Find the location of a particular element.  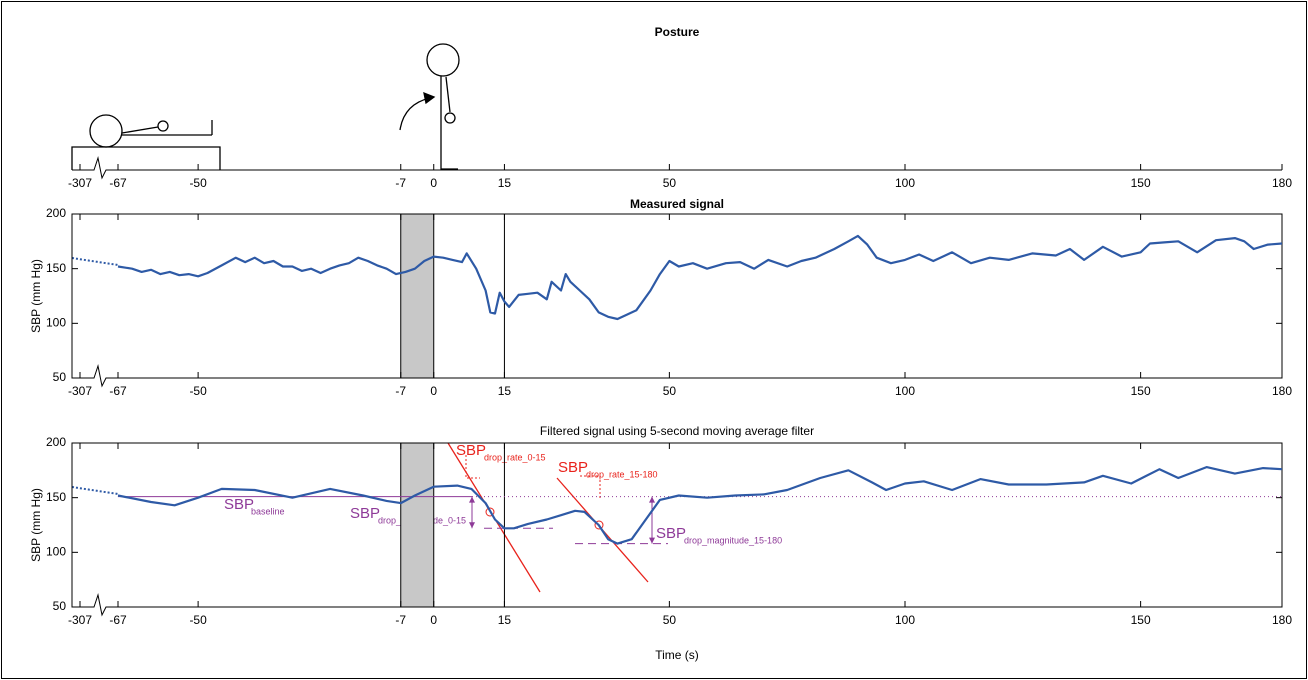

annotation-subscript: drop_magnitude_15-180 is located at coordinates (733, 540).